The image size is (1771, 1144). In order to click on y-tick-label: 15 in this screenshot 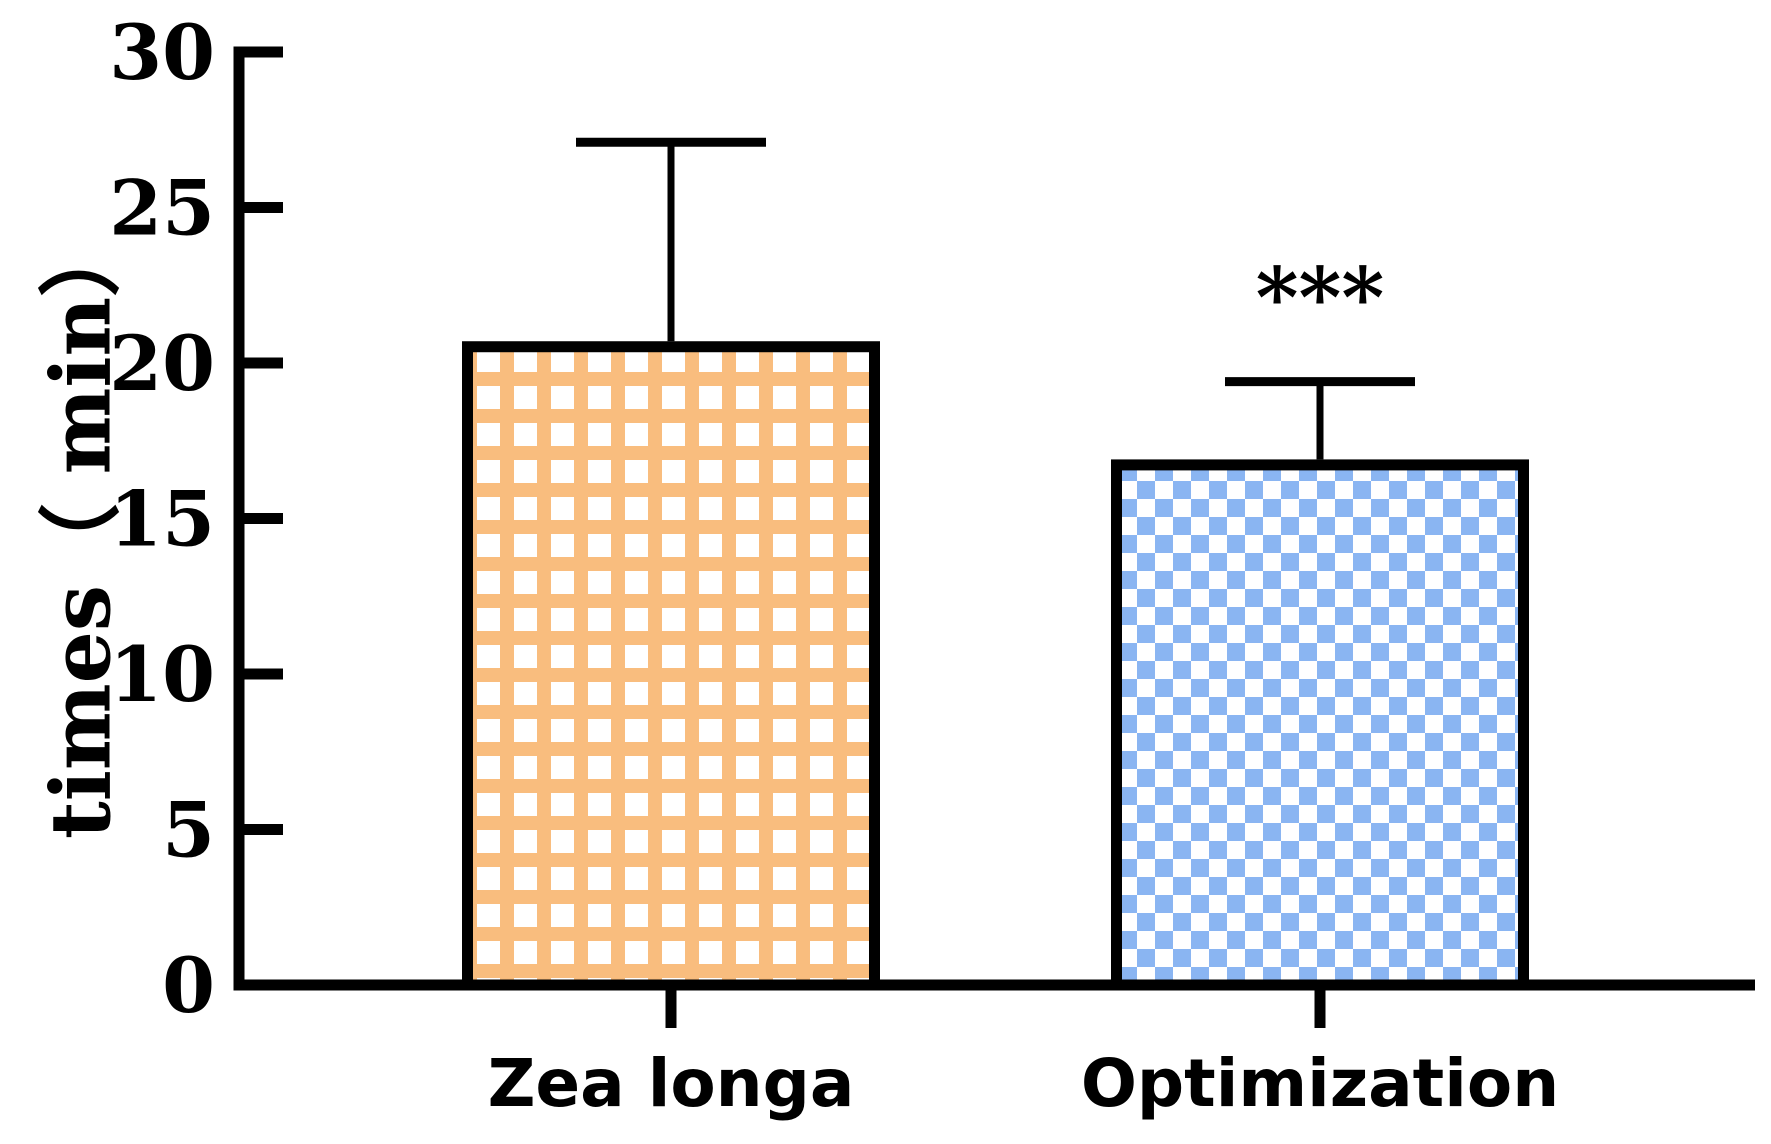, I will do `click(162, 519)`.